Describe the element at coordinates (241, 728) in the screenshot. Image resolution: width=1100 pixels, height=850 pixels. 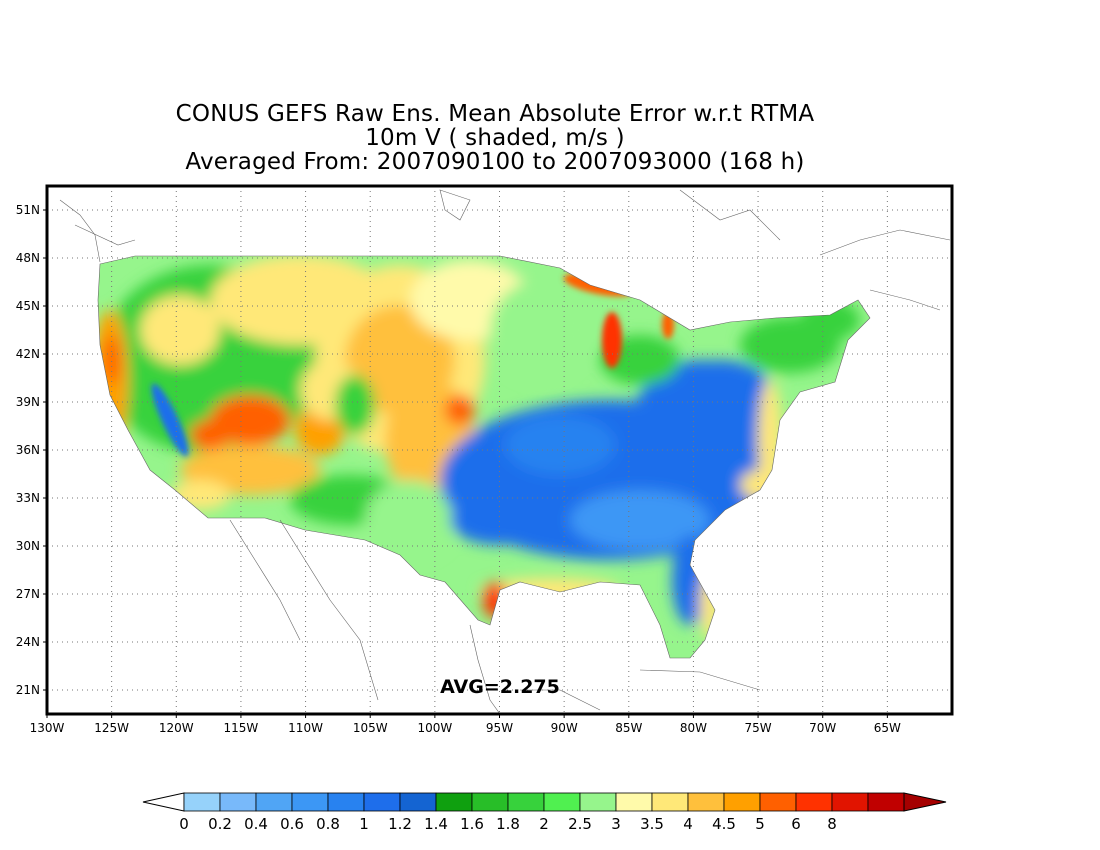
I see `lon-tick-label: 115W` at that location.